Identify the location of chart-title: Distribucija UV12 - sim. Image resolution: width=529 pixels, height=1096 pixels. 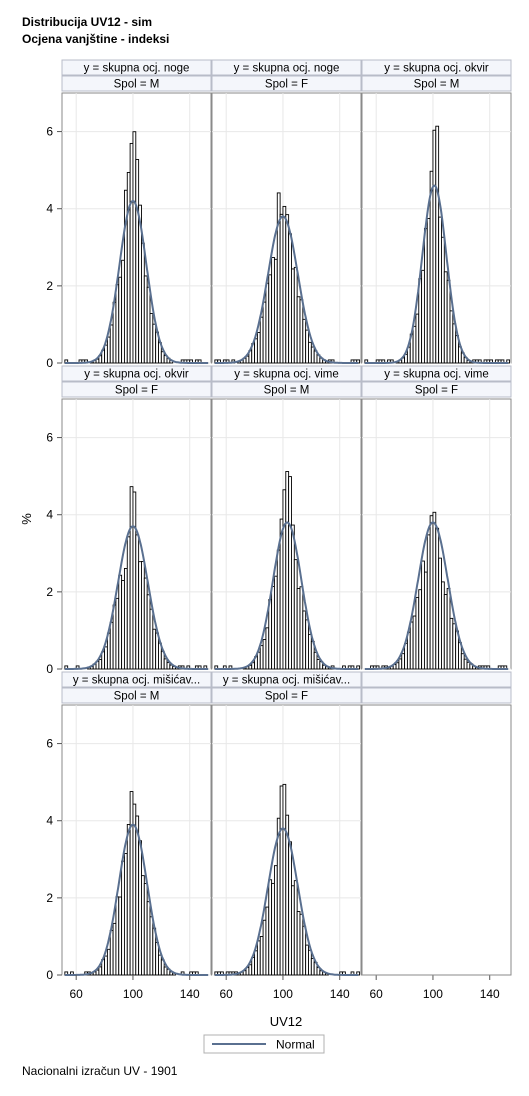
(87, 22).